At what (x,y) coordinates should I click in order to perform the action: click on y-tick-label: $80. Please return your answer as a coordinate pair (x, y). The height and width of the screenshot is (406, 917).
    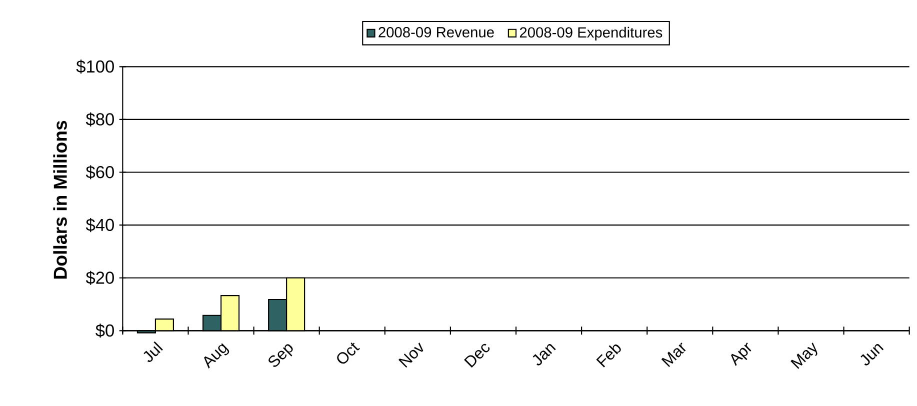
    Looking at the image, I should click on (100, 119).